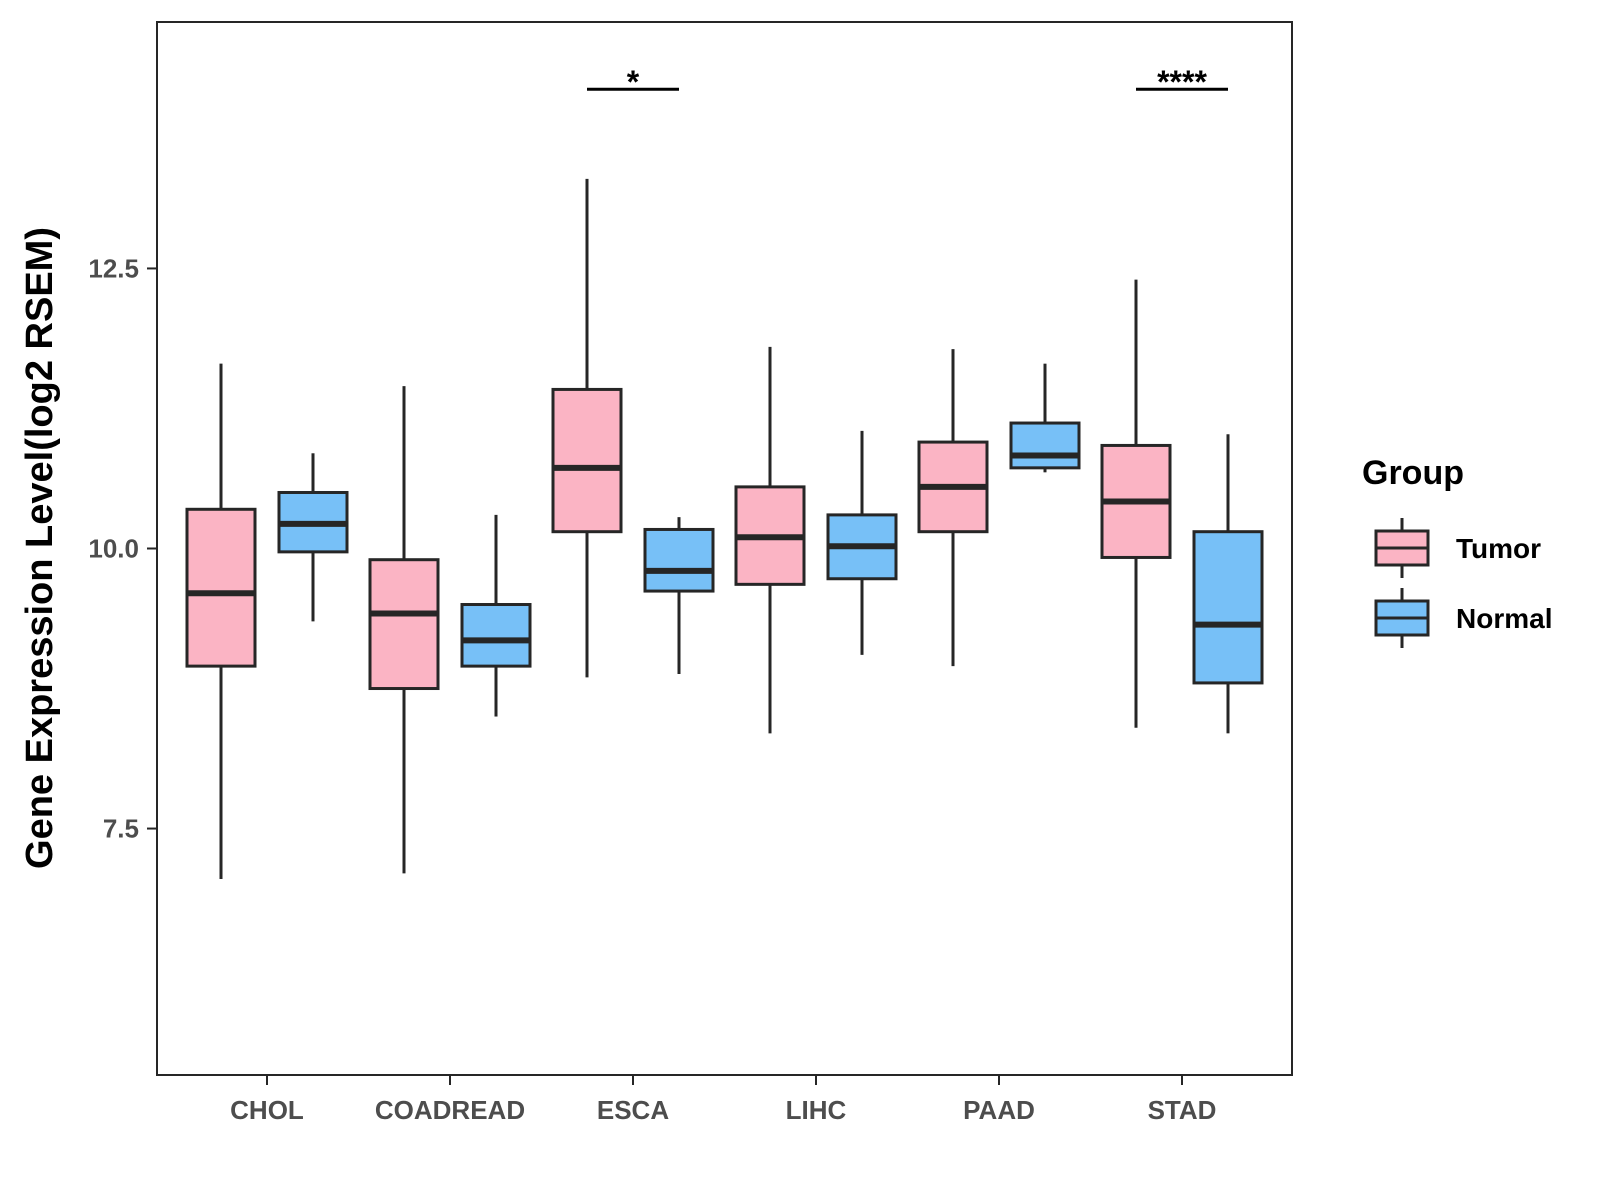 The height and width of the screenshot is (1200, 1600). I want to click on box-normal-esca, so click(679, 595).